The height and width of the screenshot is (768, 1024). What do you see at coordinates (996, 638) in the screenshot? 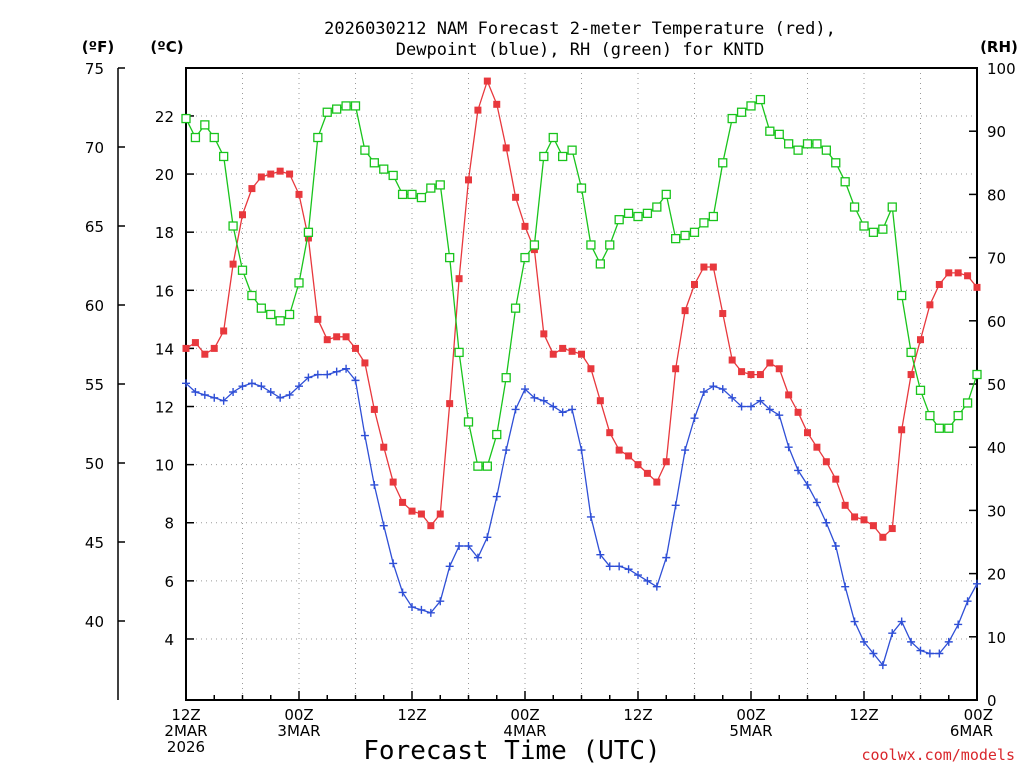
I see `rh-tick-label: 10` at bounding box center [996, 638].